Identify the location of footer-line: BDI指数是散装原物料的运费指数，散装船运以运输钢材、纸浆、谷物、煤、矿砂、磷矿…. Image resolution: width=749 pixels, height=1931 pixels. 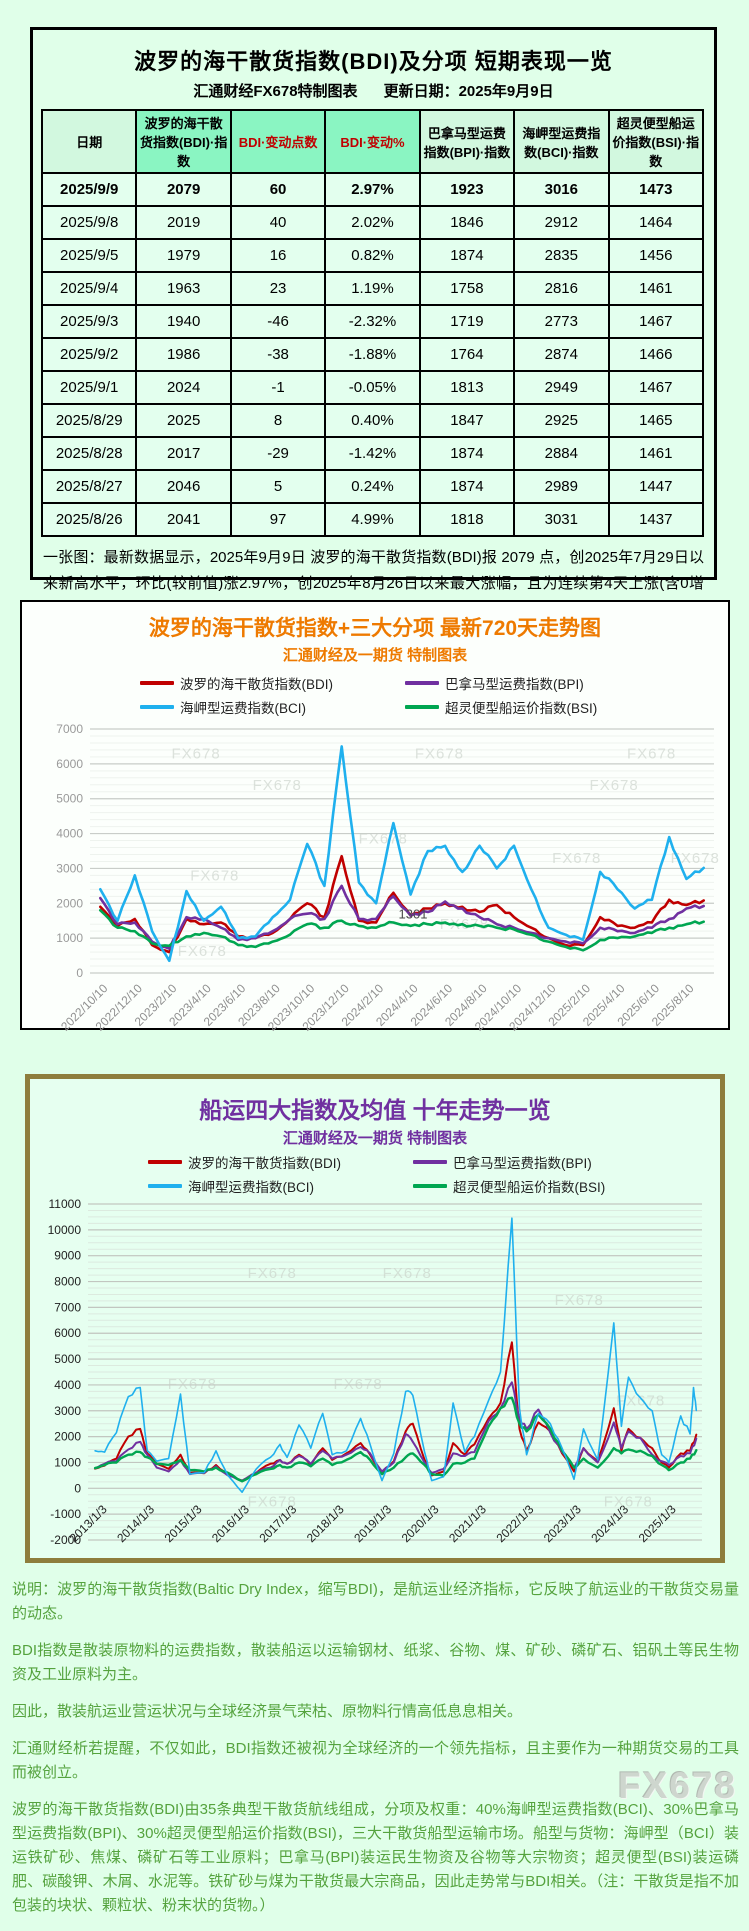
(375, 1662).